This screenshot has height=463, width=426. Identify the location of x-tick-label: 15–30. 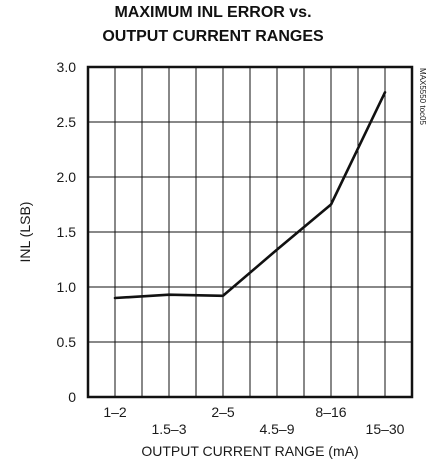
(385, 429).